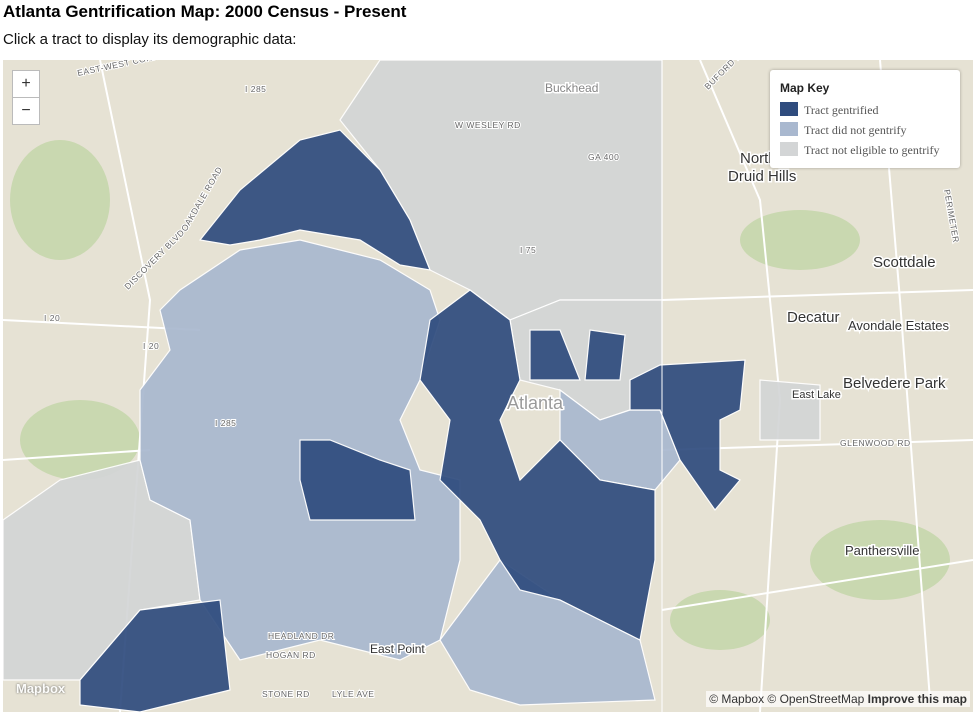 The image size is (976, 712). What do you see at coordinates (875, 443) in the screenshot?
I see `road-label: GLENWOOD RD` at bounding box center [875, 443].